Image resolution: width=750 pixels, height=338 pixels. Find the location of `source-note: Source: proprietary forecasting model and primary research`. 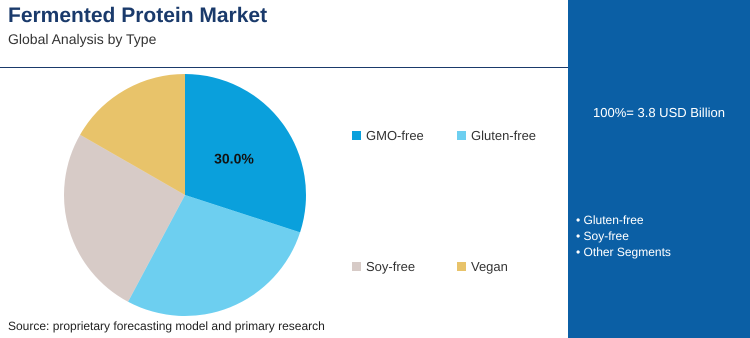

source-note: Source: proprietary forecasting model and primary research is located at coordinates (166, 326).